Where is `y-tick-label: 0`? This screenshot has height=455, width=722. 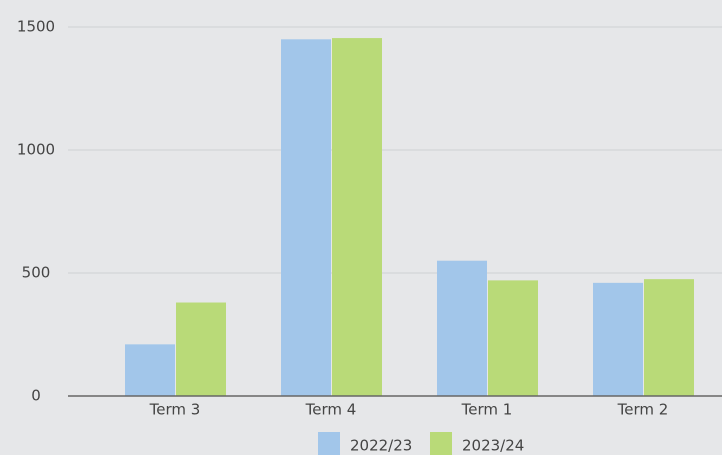
y-tick-label: 0 is located at coordinates (36, 396).